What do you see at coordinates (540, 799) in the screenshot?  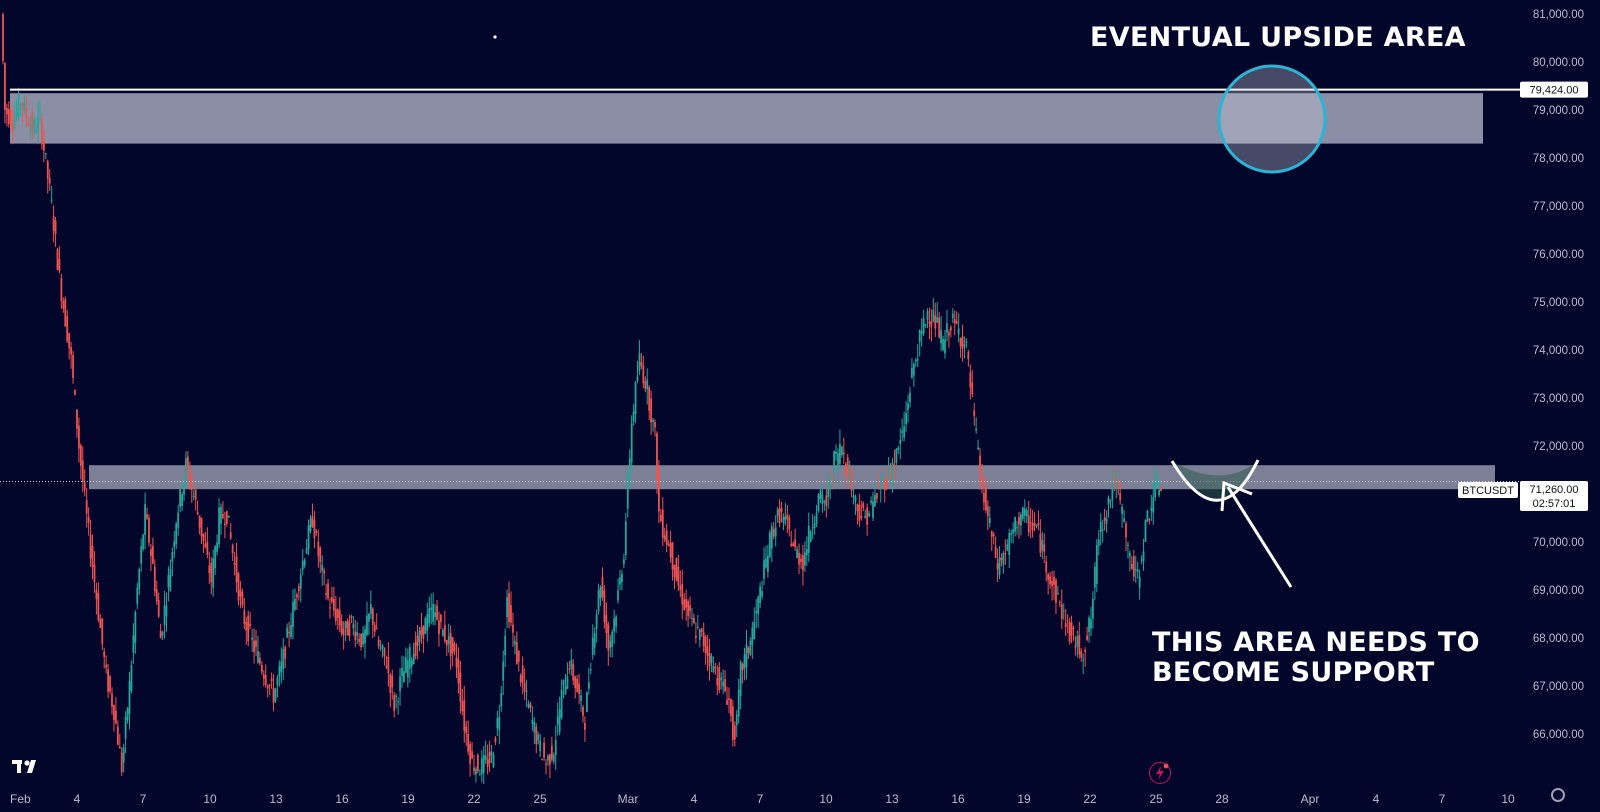 I see `time-tick-label: 25` at bounding box center [540, 799].